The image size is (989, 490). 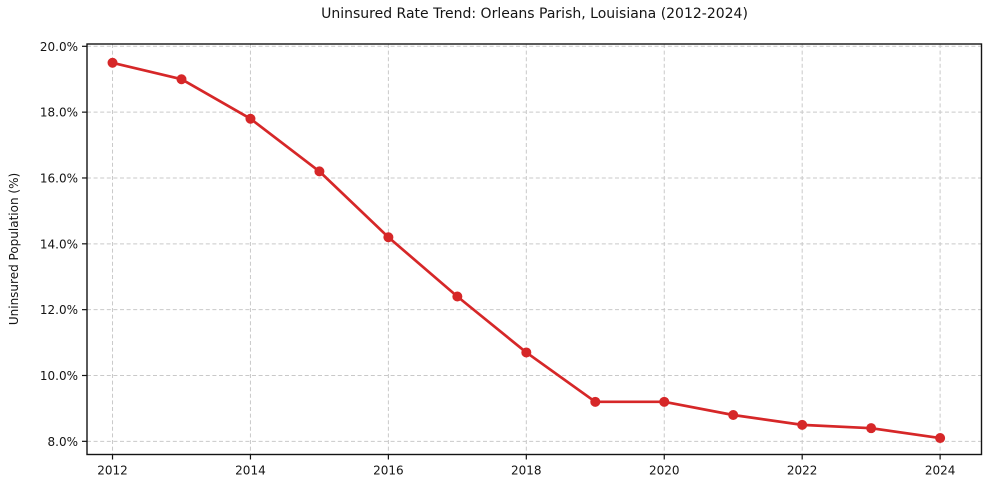 I want to click on y-tick-label: 10.0%, so click(x=59, y=376).